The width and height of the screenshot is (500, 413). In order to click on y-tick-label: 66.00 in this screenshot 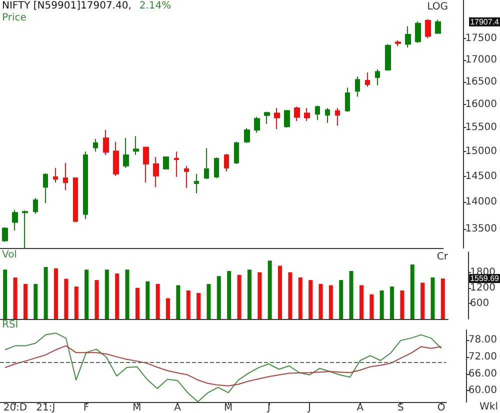, I will do `click(483, 374)`.